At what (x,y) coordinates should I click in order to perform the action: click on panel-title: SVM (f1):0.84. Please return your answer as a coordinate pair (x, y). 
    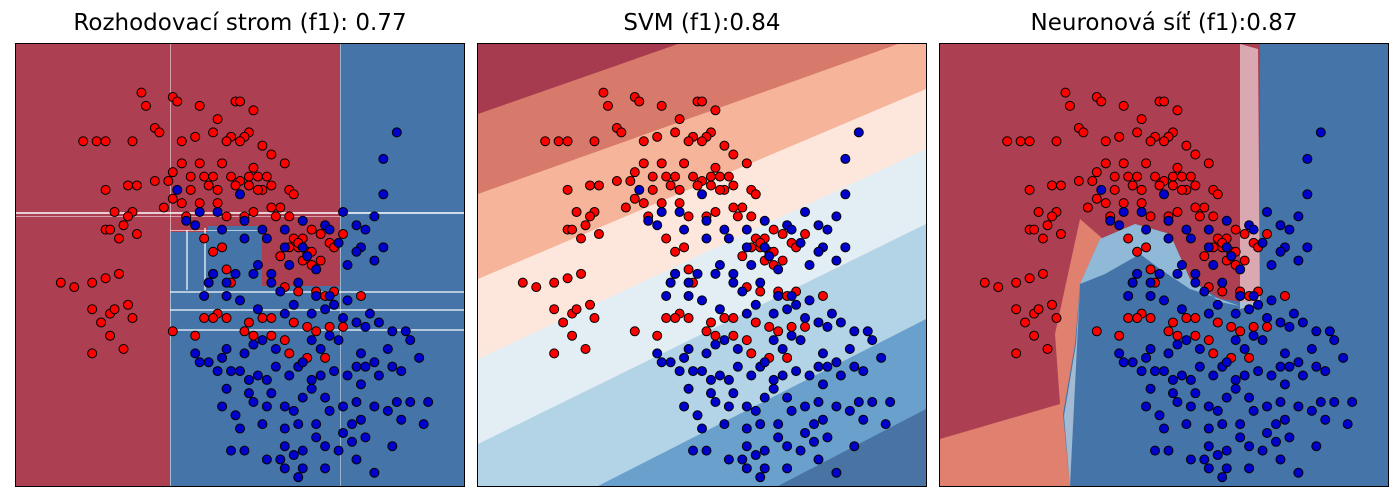
    Looking at the image, I should click on (702, 23).